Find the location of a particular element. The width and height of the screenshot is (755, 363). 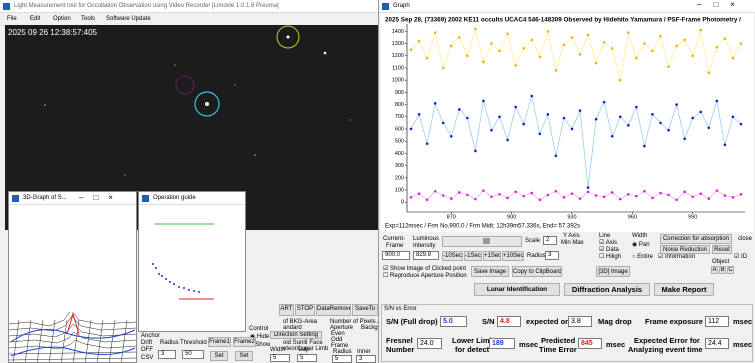

menu-item: Option is located at coordinates (62, 19).